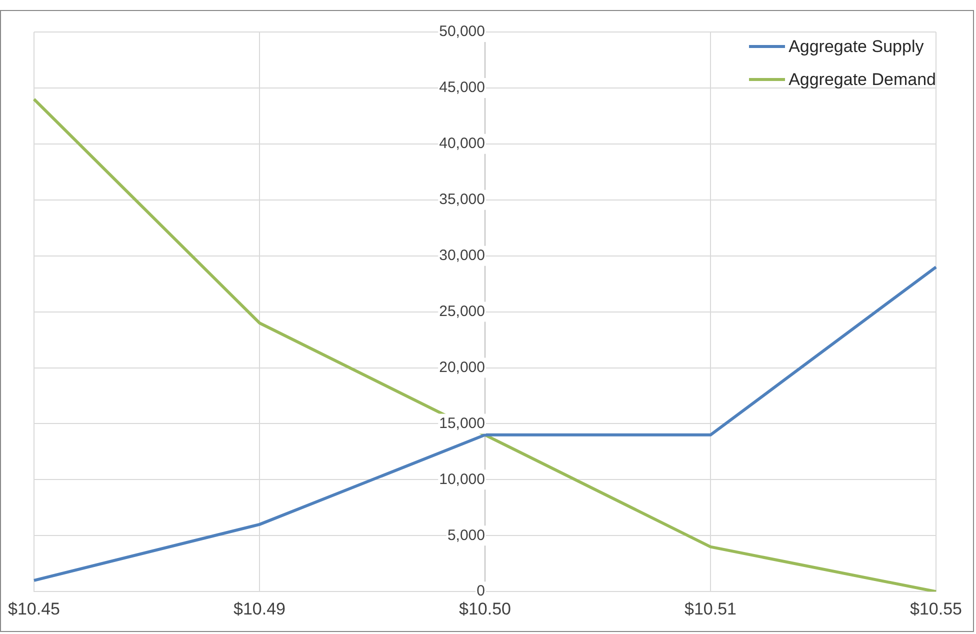 The image size is (976, 634). What do you see at coordinates (462, 255) in the screenshot?
I see `y-tick-label: 30,000` at bounding box center [462, 255].